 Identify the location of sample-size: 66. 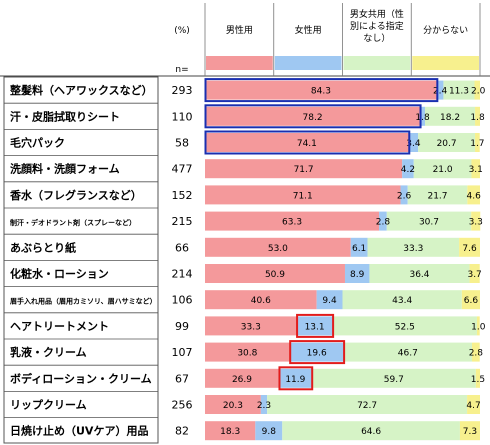
(182, 247).